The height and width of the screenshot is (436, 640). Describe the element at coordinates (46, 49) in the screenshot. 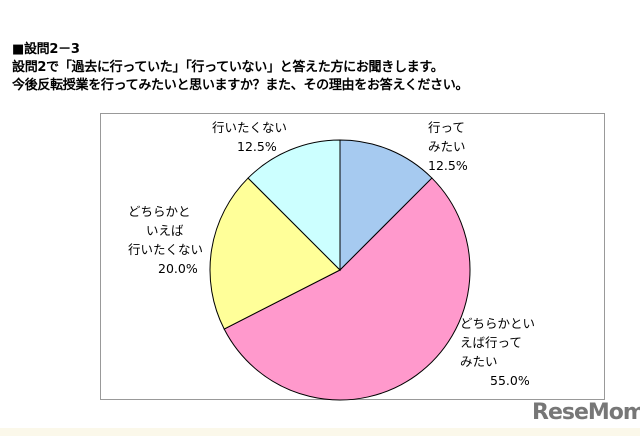

I see `question-number: ■設問2－3` at that location.